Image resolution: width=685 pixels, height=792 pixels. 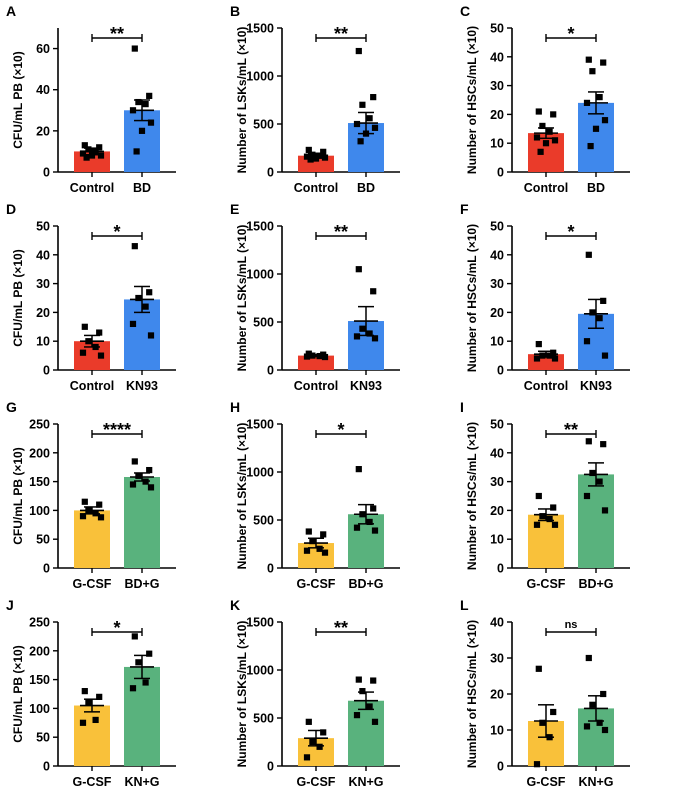 What do you see at coordinates (500, 569) in the screenshot?
I see `y-tick-label-i-0: 0` at bounding box center [500, 569].